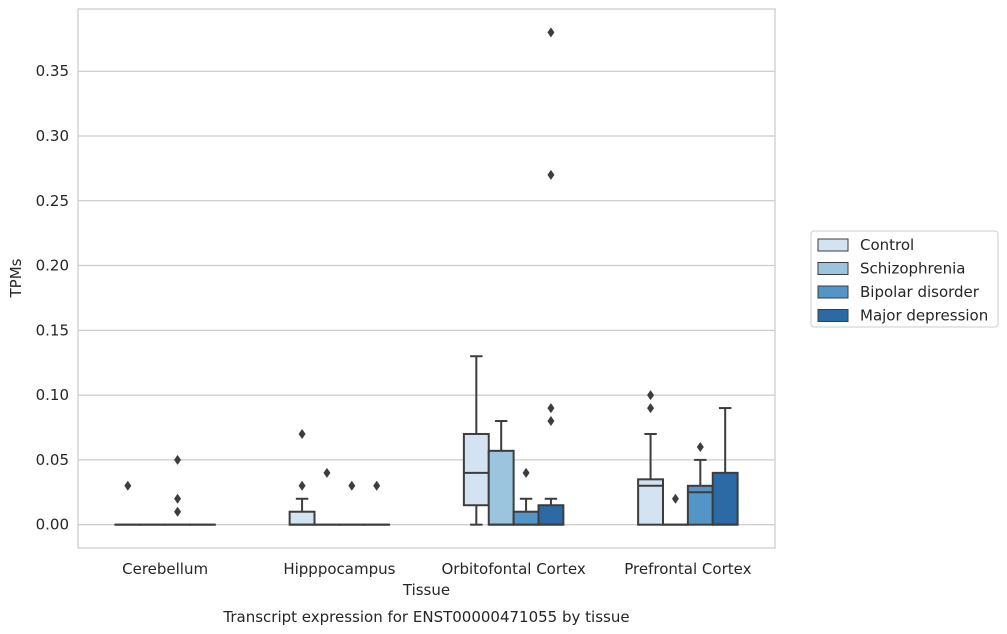  Describe the element at coordinates (165, 569) in the screenshot. I see `x-tick-label: Cerebellum` at that location.